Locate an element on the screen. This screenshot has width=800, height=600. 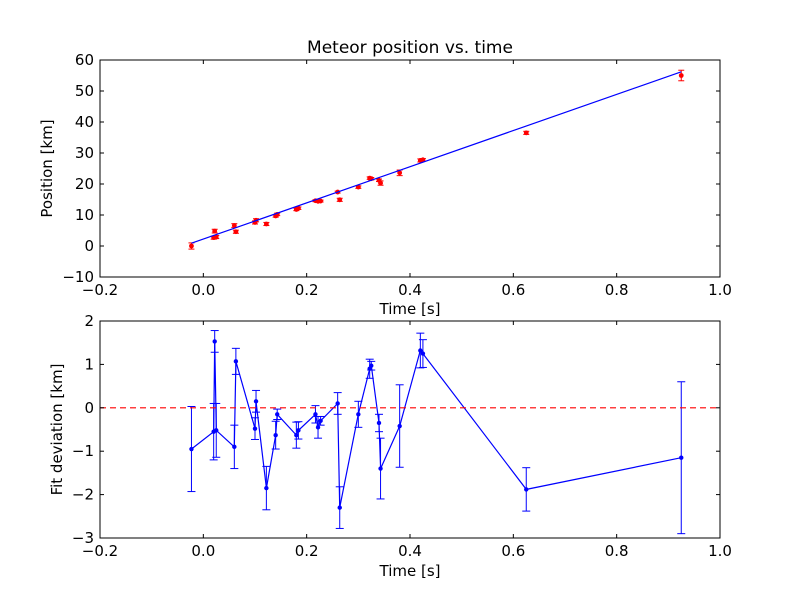
position-plot-ylabel: Position [km] is located at coordinates (47, 168).